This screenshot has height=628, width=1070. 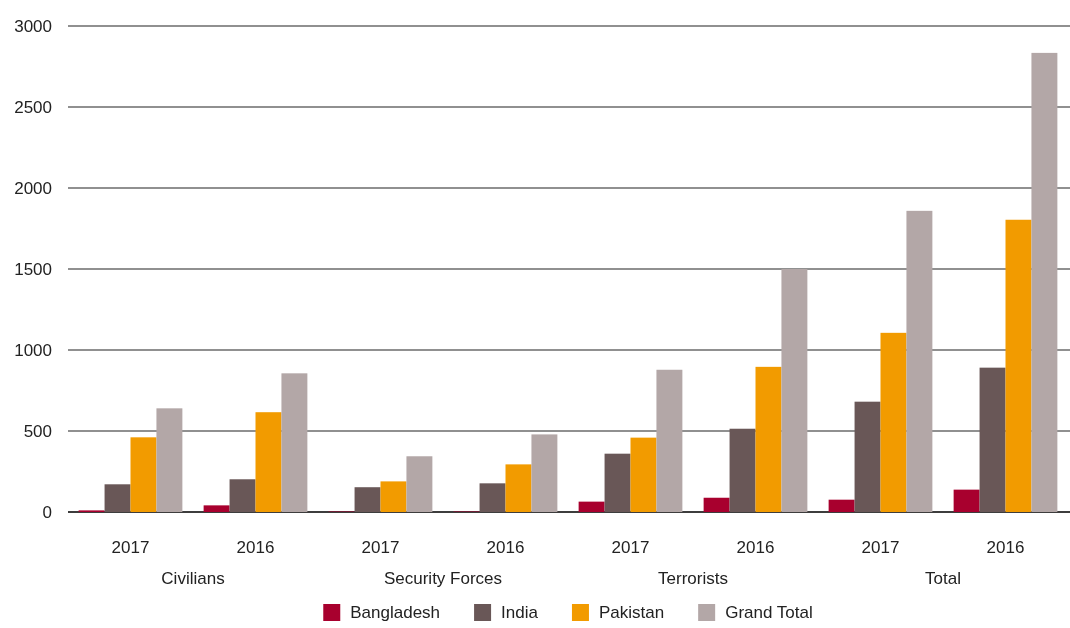 I want to click on text: Terrorists, so click(x=693, y=578).